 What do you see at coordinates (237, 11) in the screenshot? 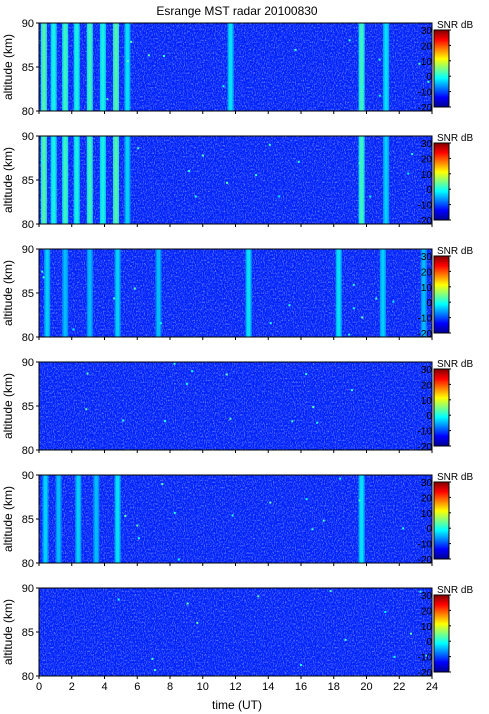
I see `chart-title: Esrange MST radar 20100830` at bounding box center [237, 11].